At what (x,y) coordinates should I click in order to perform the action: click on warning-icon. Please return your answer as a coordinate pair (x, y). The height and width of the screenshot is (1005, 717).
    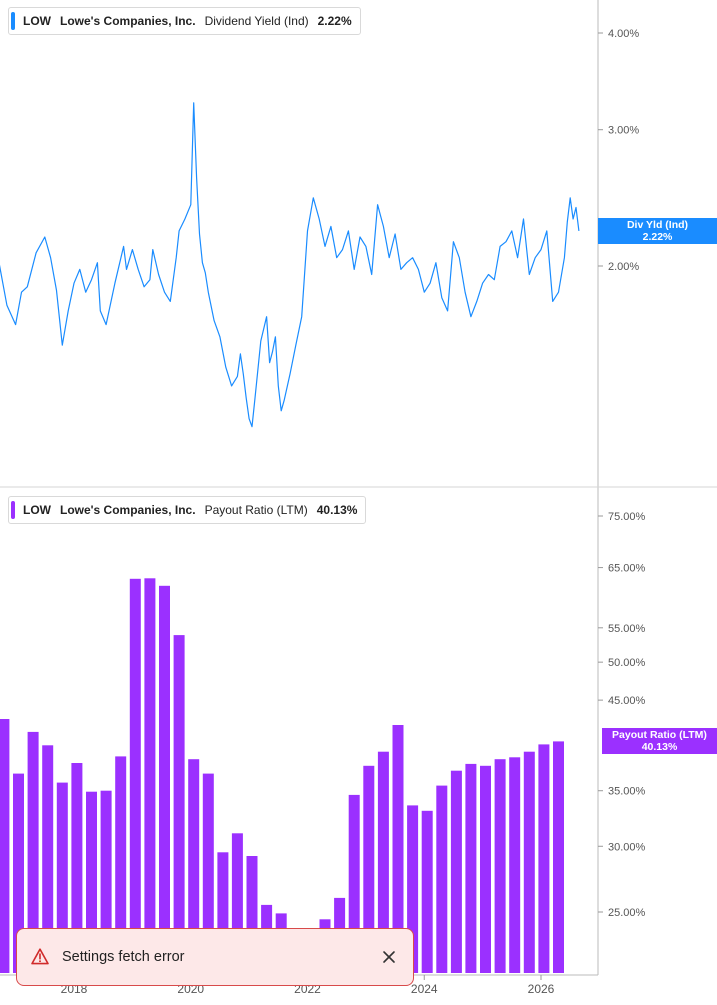
    Looking at the image, I should click on (40, 956).